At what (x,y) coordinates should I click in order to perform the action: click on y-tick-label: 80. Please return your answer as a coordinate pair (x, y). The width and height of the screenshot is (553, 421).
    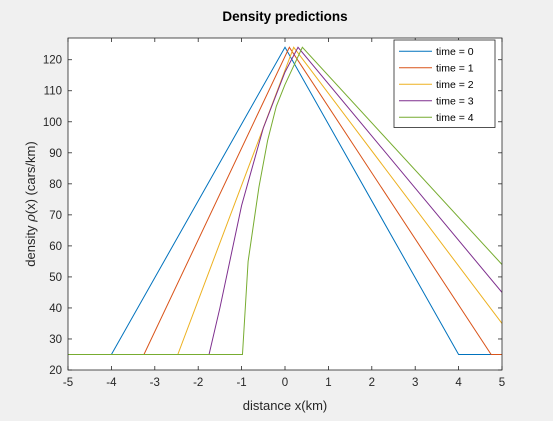
    Looking at the image, I should click on (55, 185).